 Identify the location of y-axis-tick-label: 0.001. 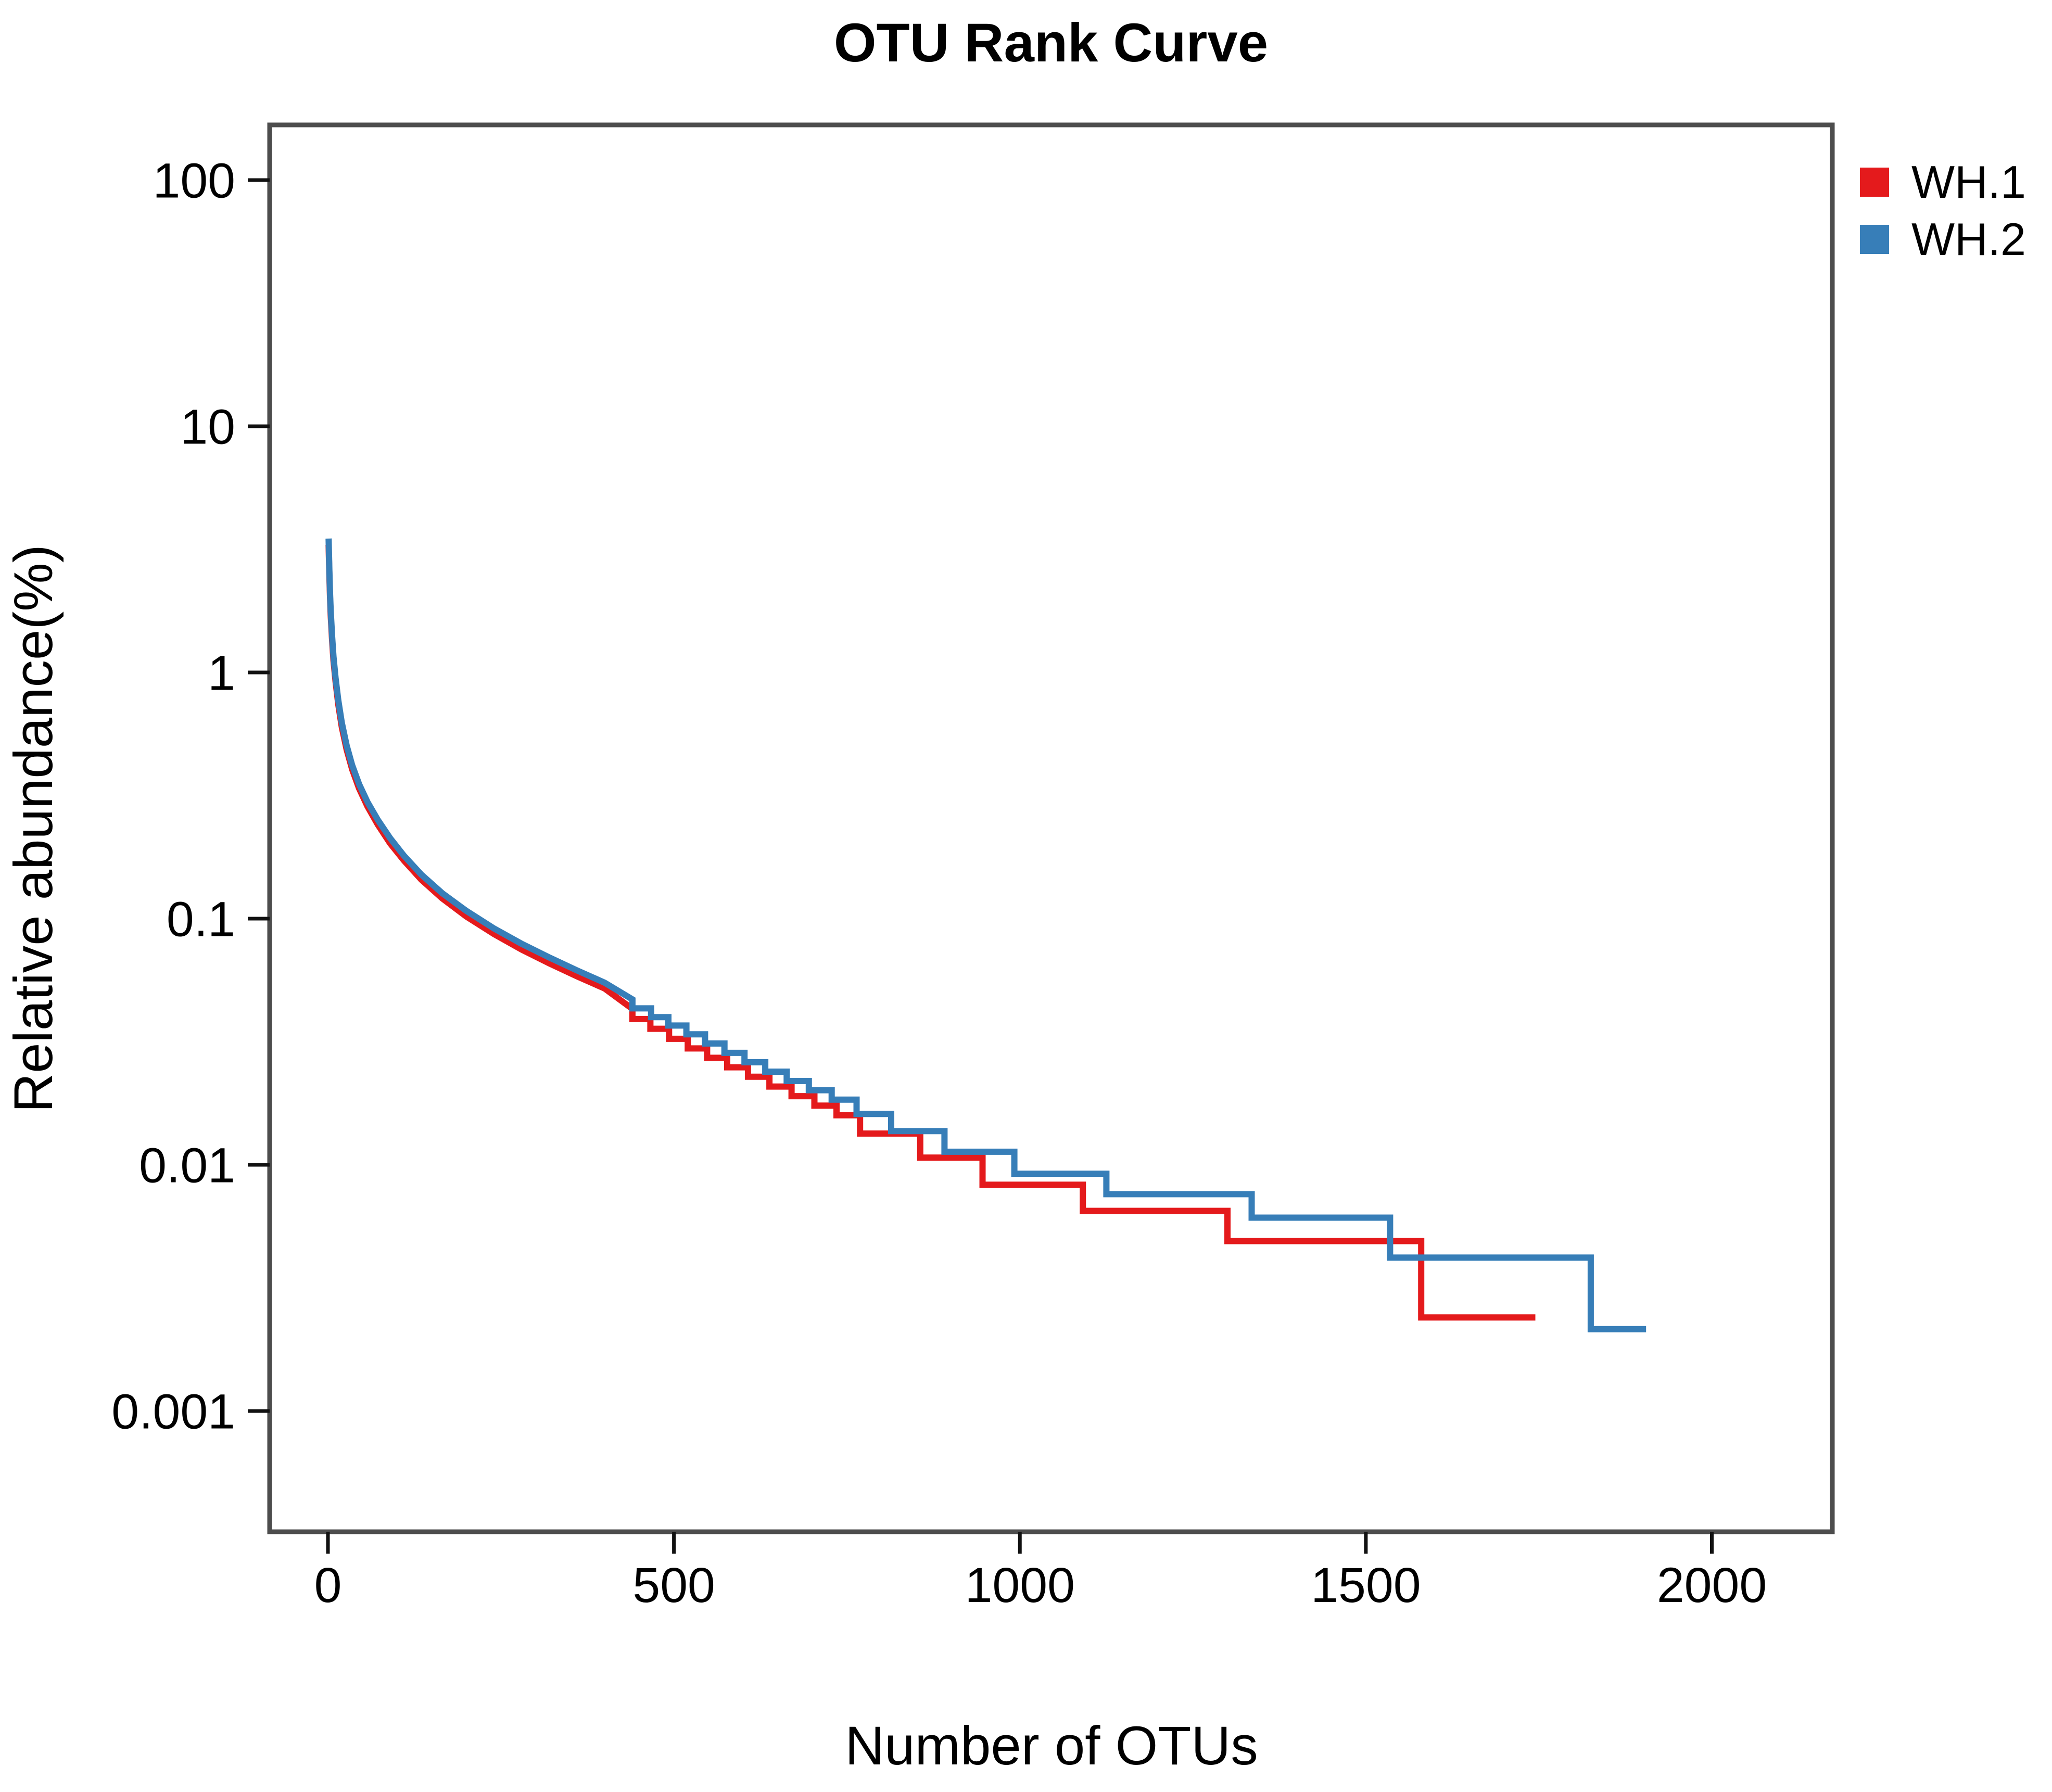
(173, 1411).